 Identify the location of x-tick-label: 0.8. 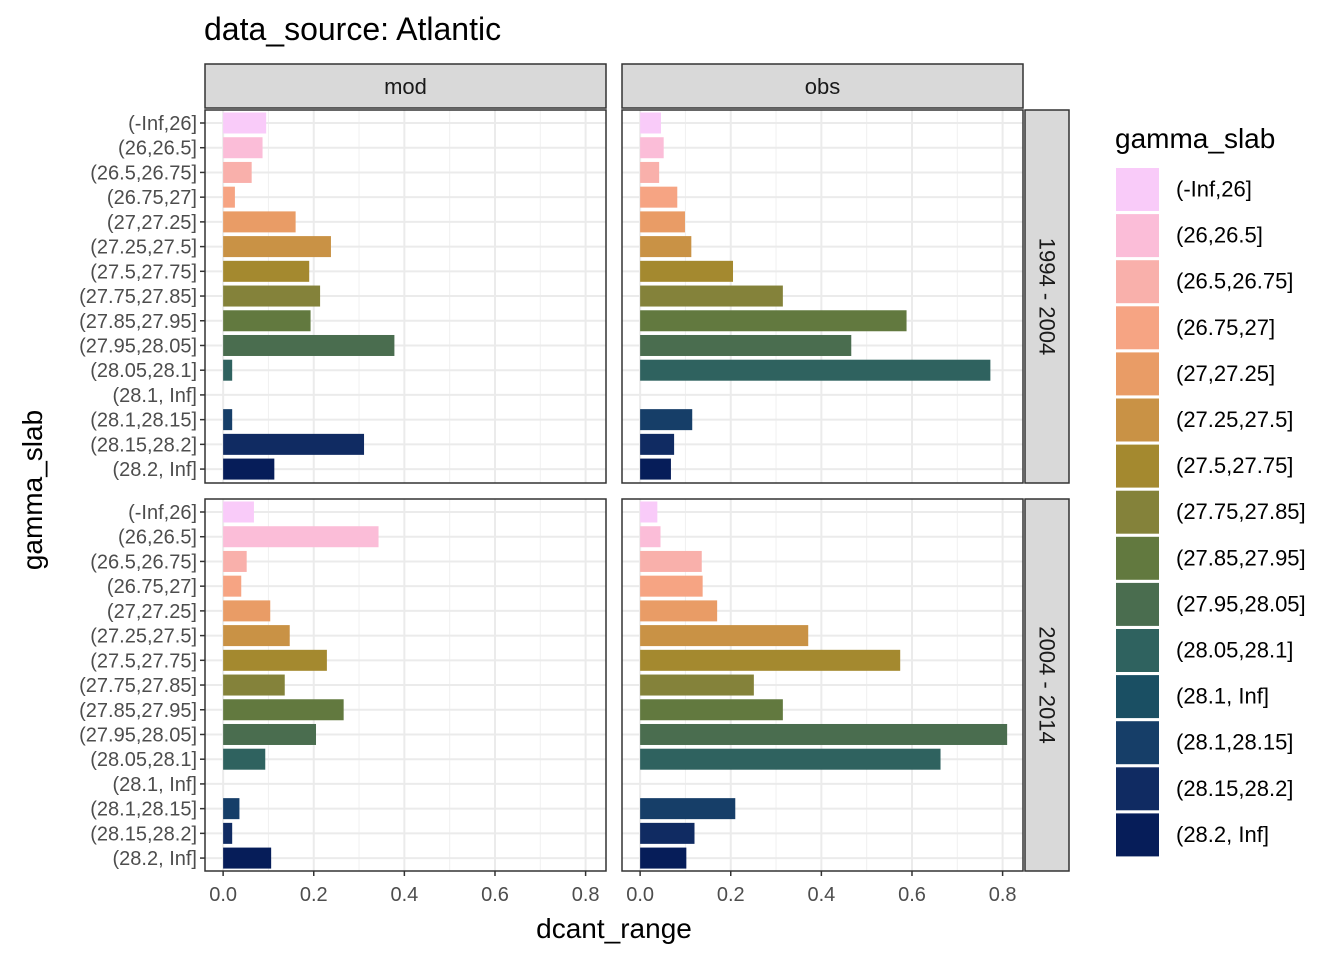
(1003, 895).